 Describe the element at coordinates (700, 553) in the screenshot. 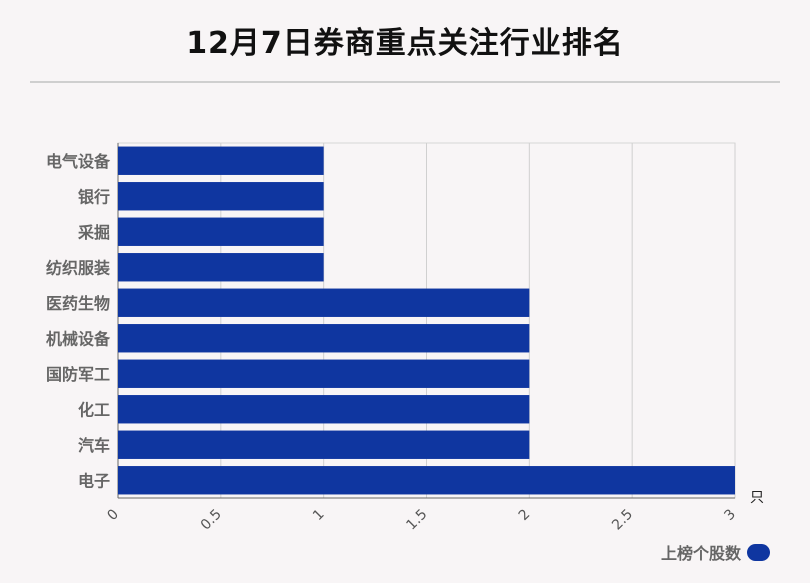

I see `legend-label: 上榜个股数` at that location.